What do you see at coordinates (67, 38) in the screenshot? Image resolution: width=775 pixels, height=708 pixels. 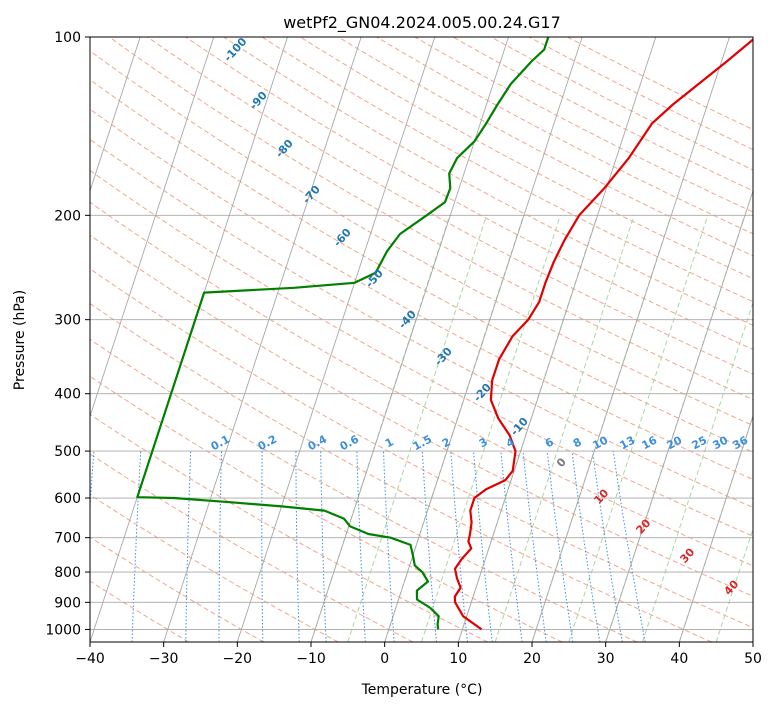 I see `y-tick-label: 100` at bounding box center [67, 38].